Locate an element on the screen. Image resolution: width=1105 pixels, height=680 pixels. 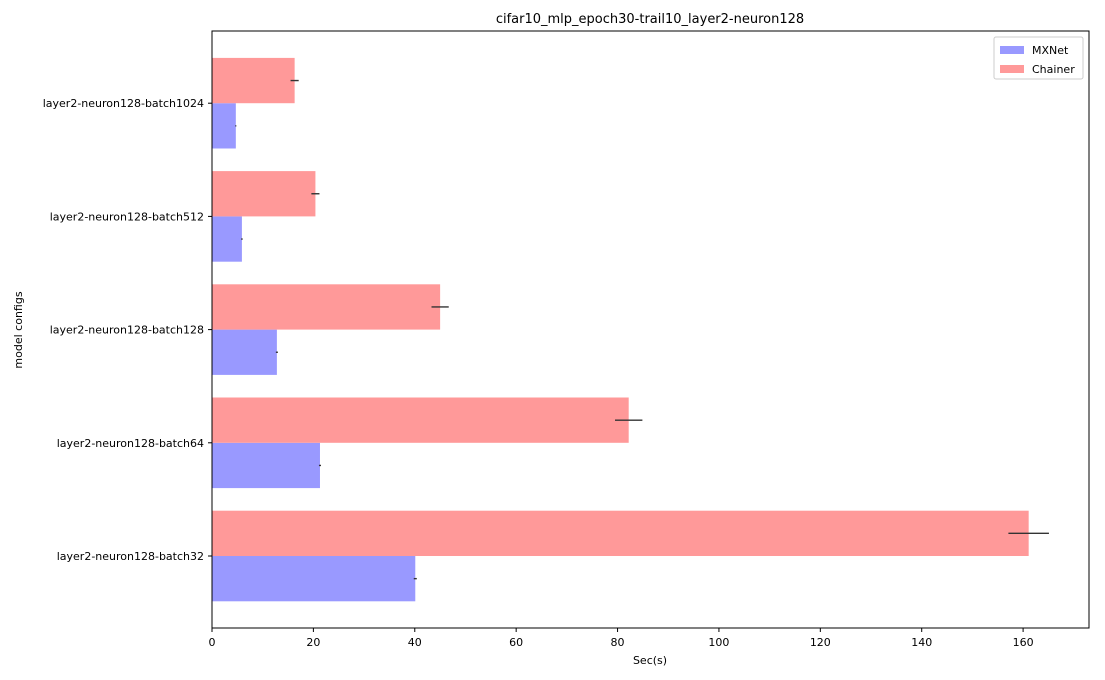
legend-label-mxnet: MXNet is located at coordinates (1050, 50).